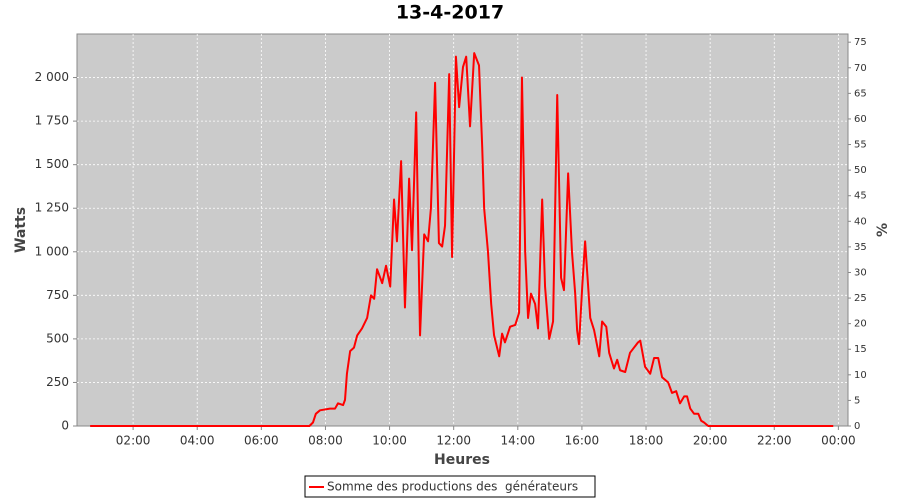 This screenshot has height=500, width=900. Describe the element at coordinates (261, 441) in the screenshot. I see `x-tick-label: 06:00` at that location.